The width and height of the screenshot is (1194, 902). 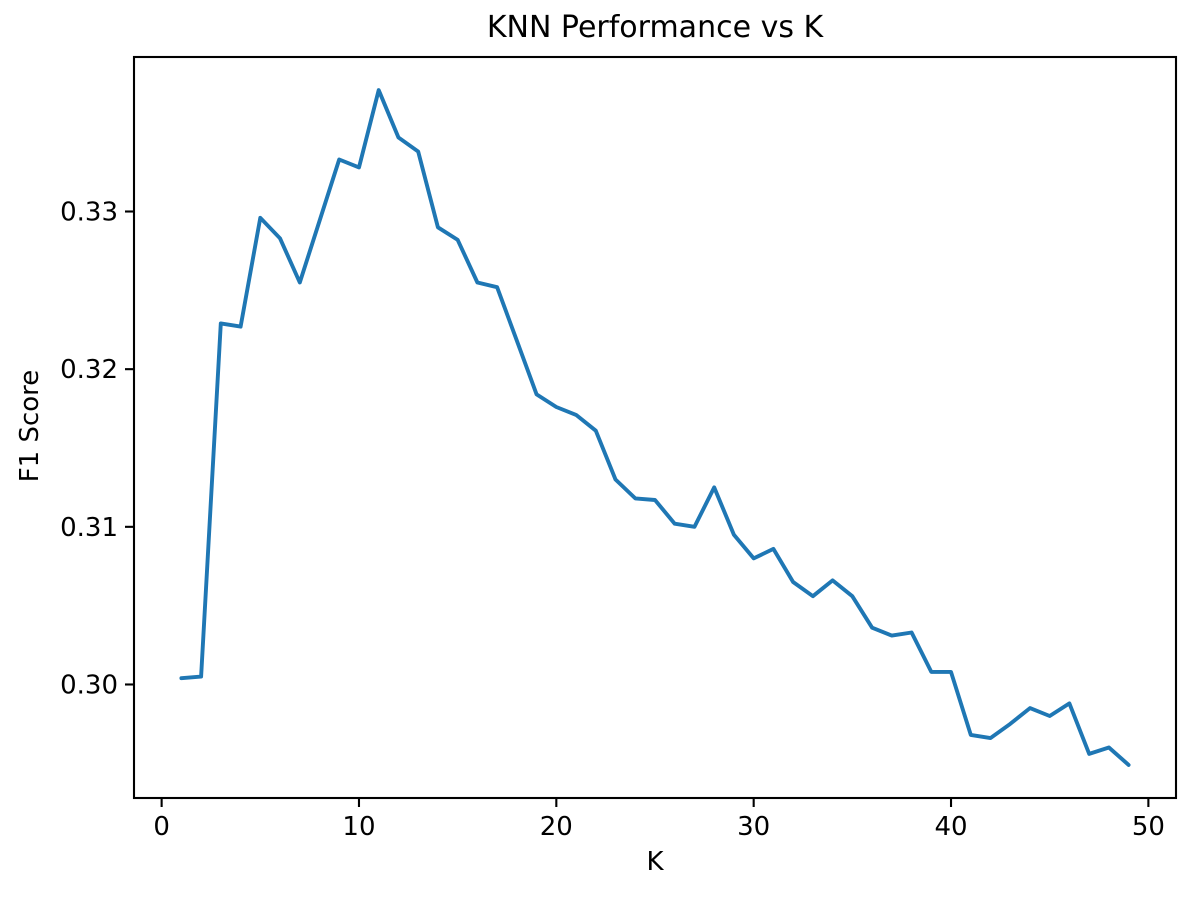 I want to click on x-tick-label: 0, so click(x=161, y=827).